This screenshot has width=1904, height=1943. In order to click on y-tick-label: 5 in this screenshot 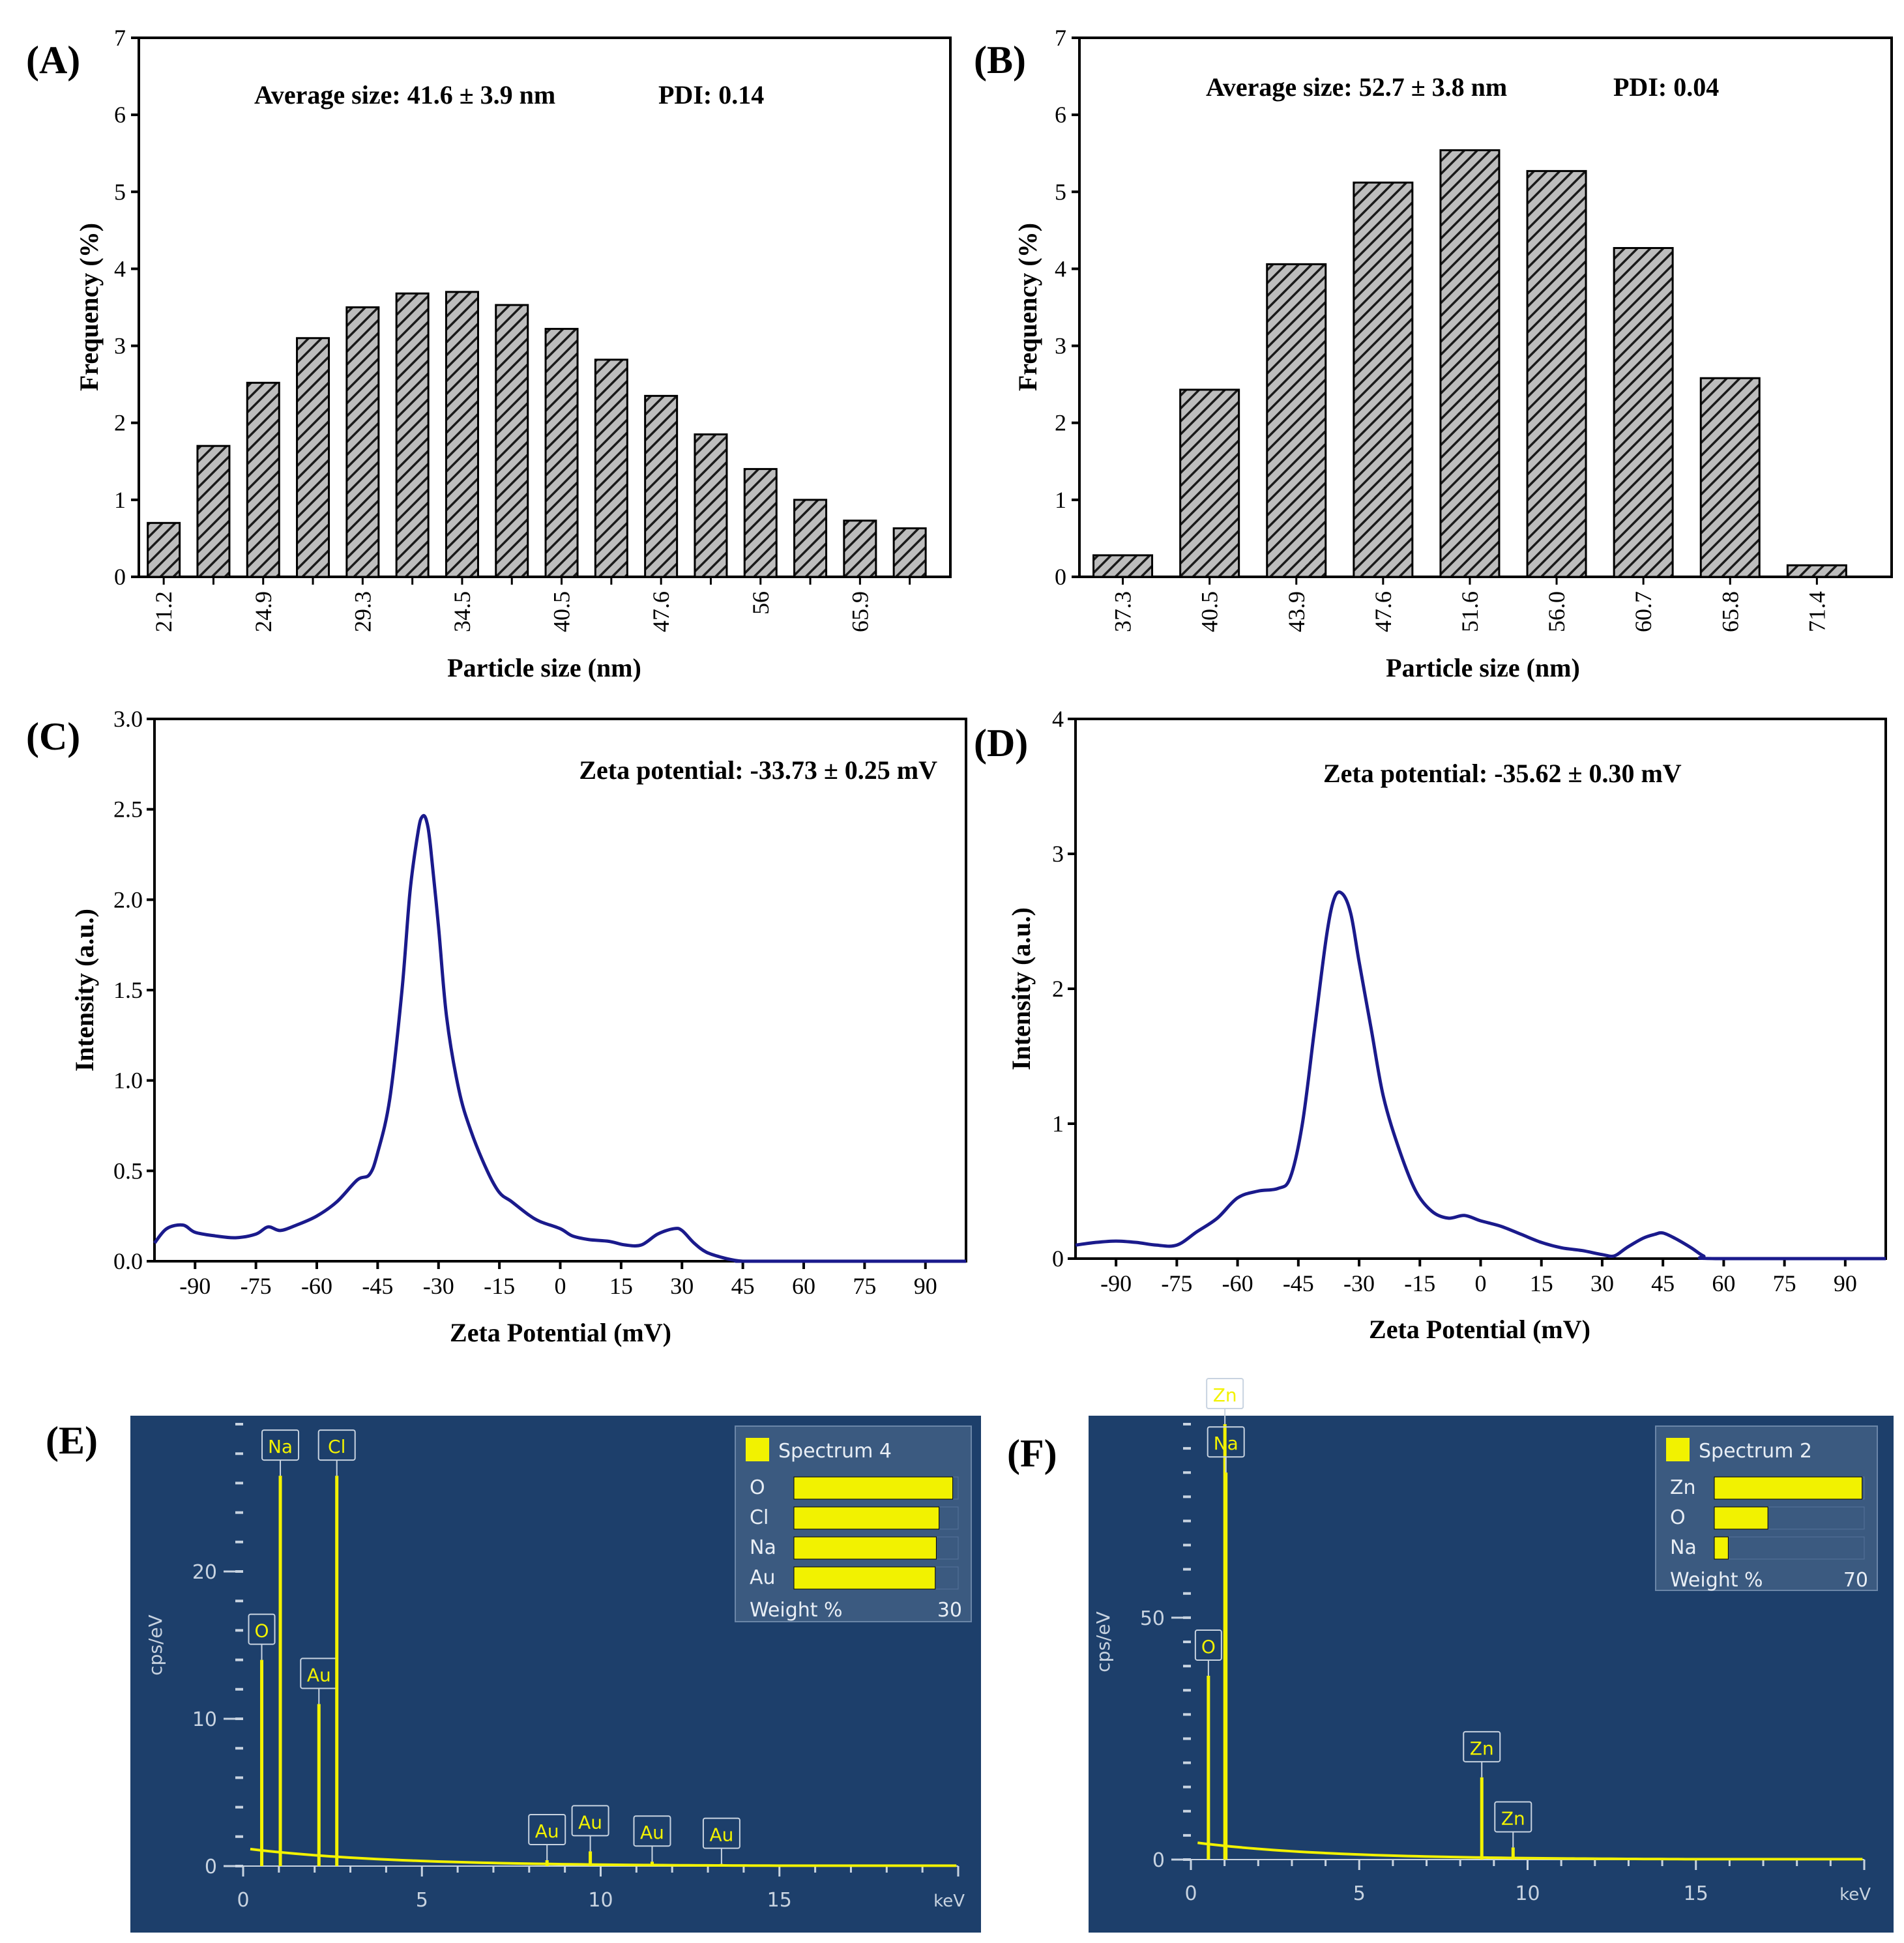, I will do `click(120, 192)`.